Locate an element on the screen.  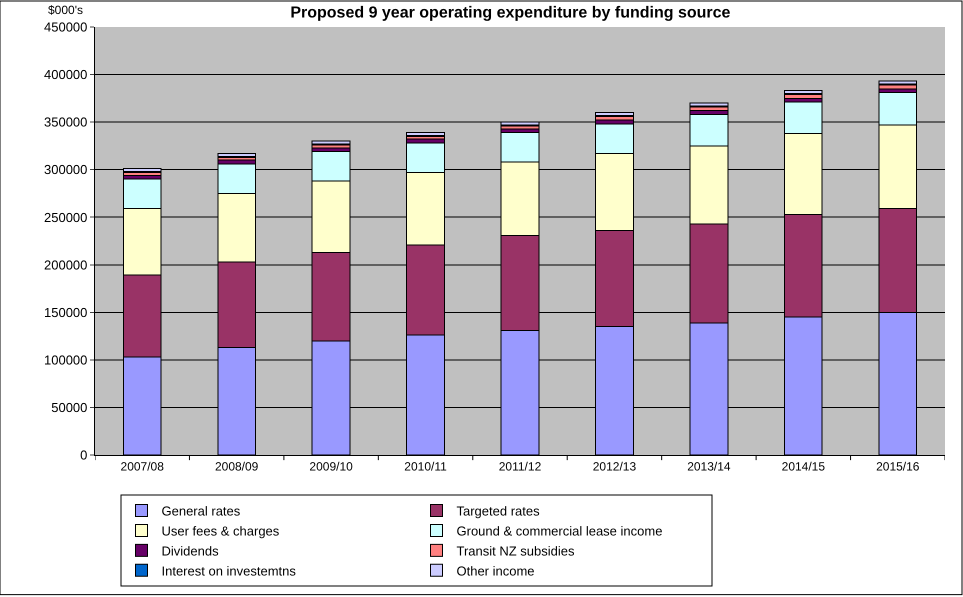
y-tick-label: 250000 is located at coordinates (66, 217).